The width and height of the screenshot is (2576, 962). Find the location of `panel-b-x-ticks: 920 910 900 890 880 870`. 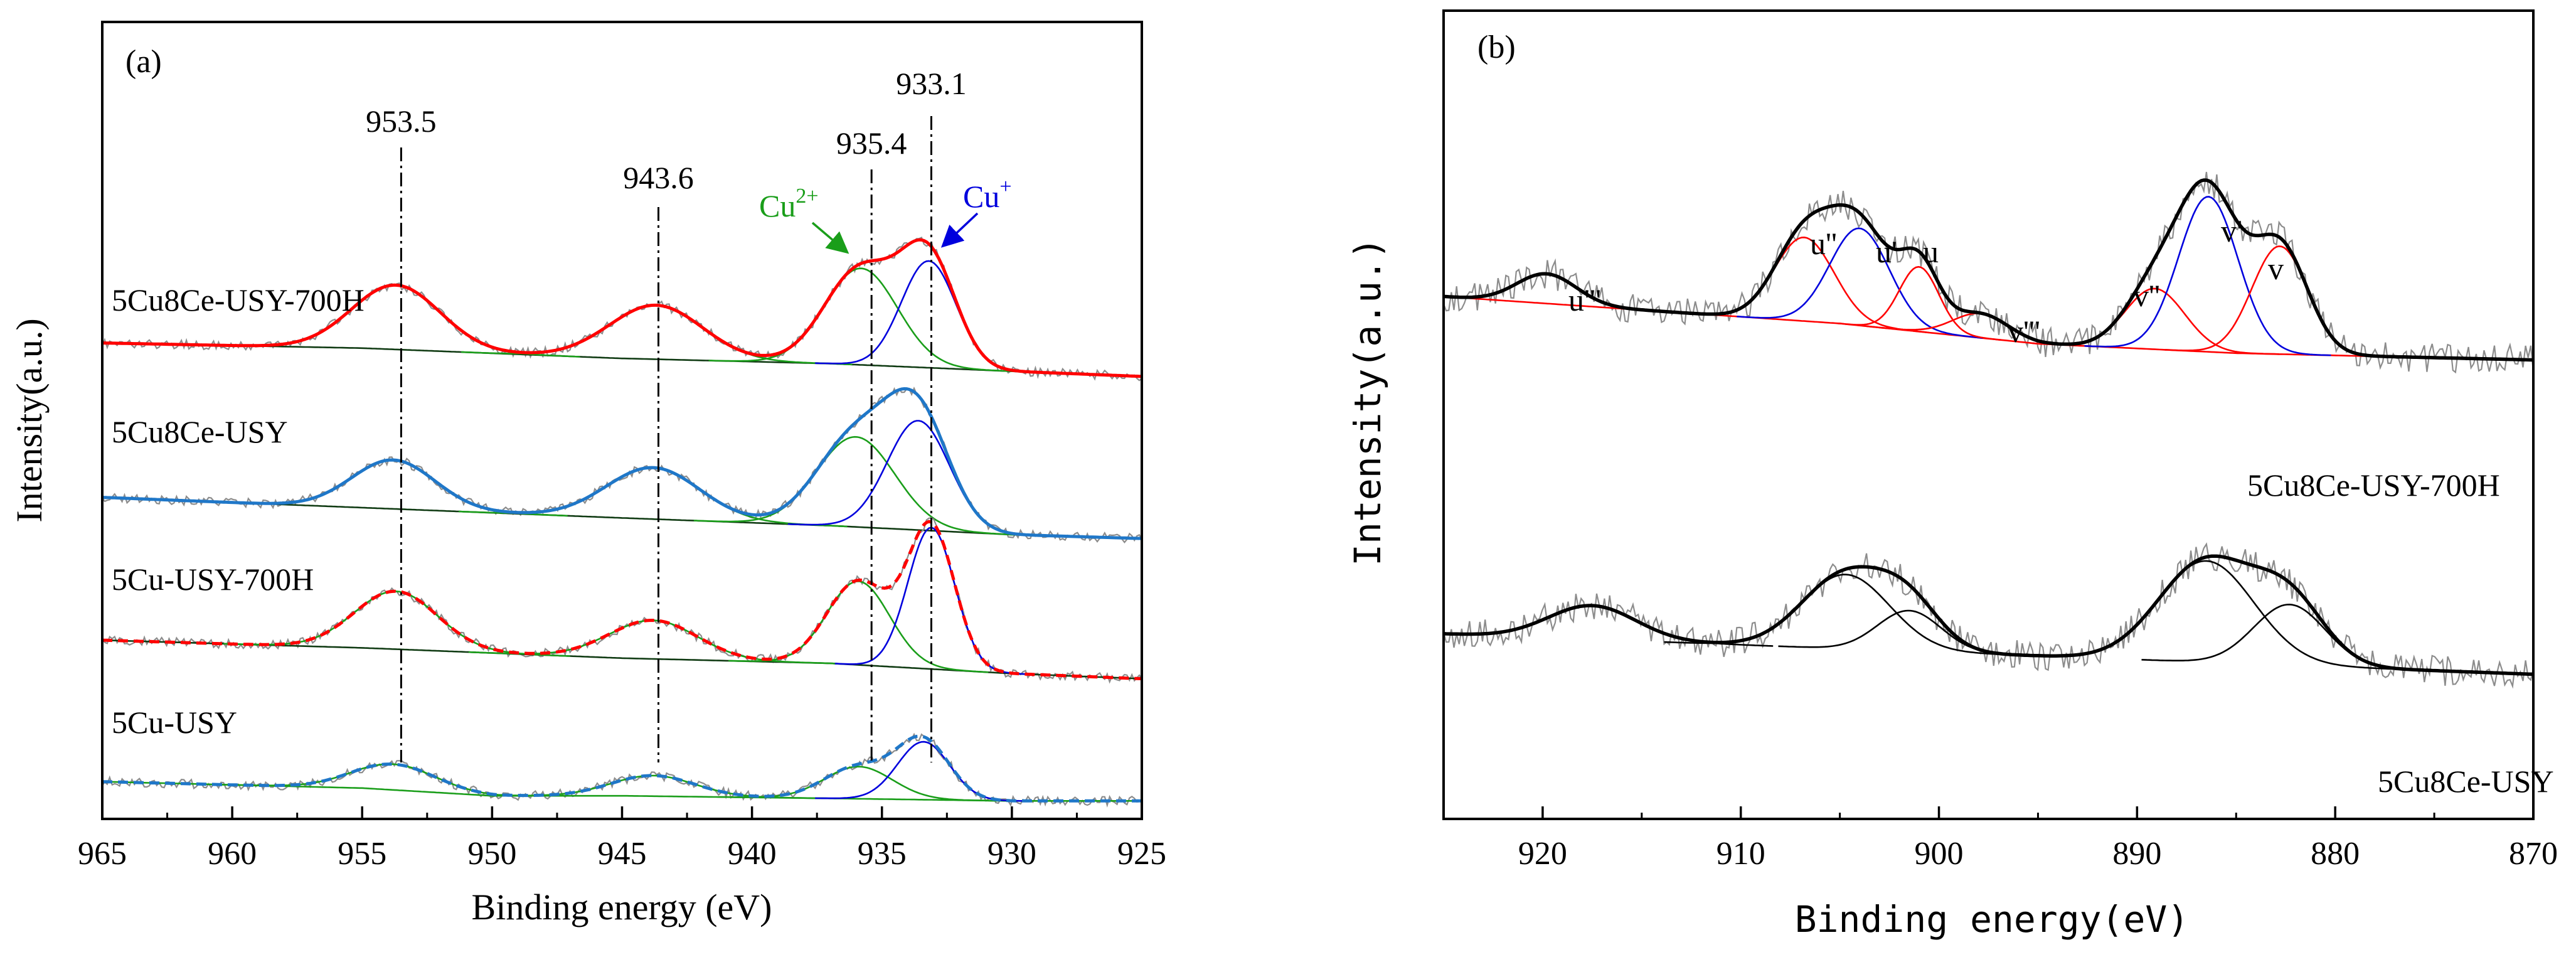

panel-b-x-ticks: 920 910 900 890 880 870 is located at coordinates (2000, 839).